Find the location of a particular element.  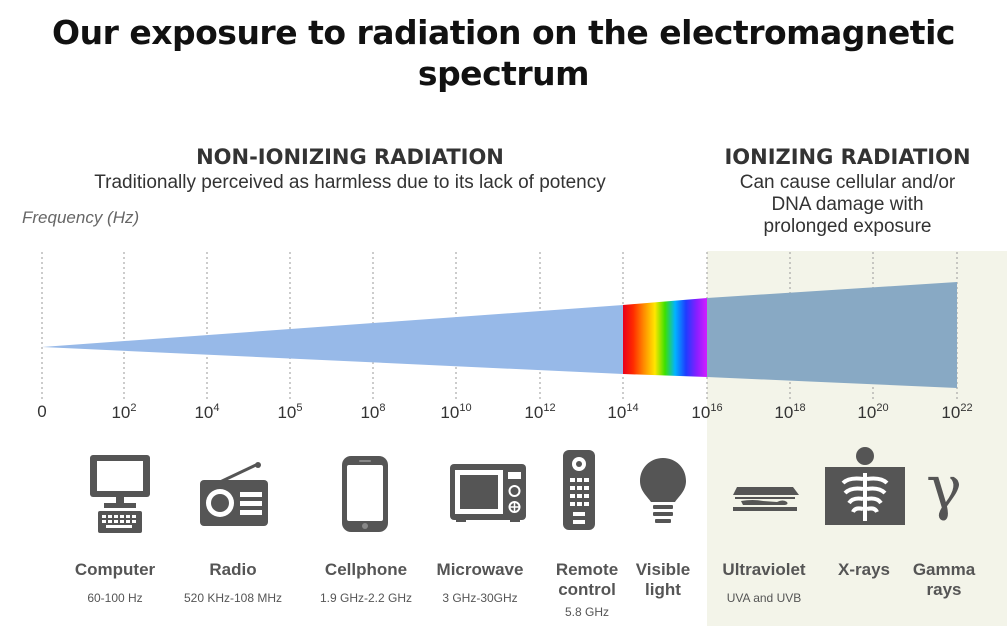

source-name-line: Remote is located at coordinates (587, 569).